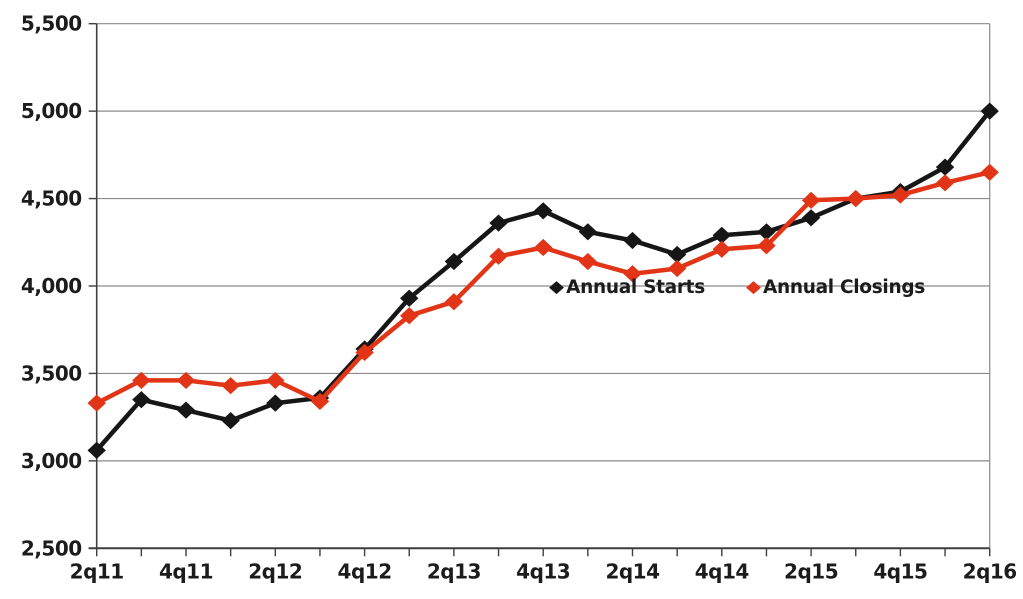  Describe the element at coordinates (141, 400) in the screenshot. I see `data-point-annual-starts-3q11` at that location.